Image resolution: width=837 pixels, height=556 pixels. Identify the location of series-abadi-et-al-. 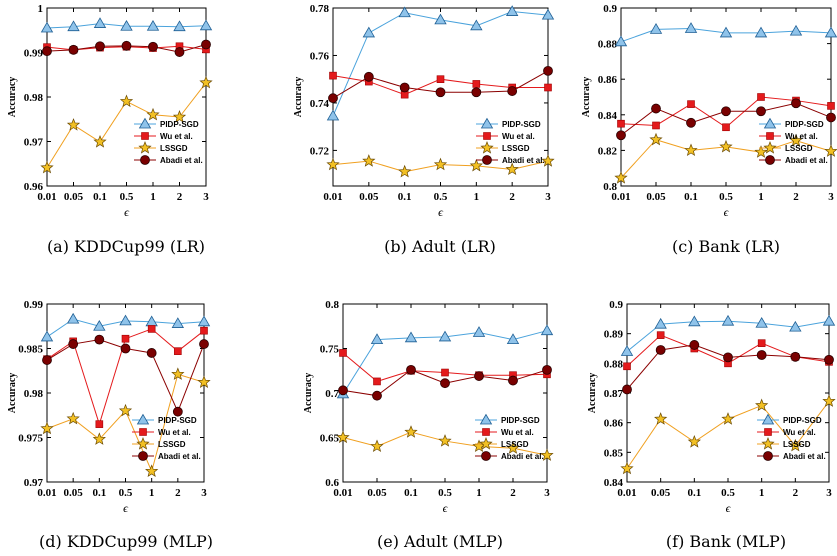
(440, 84).